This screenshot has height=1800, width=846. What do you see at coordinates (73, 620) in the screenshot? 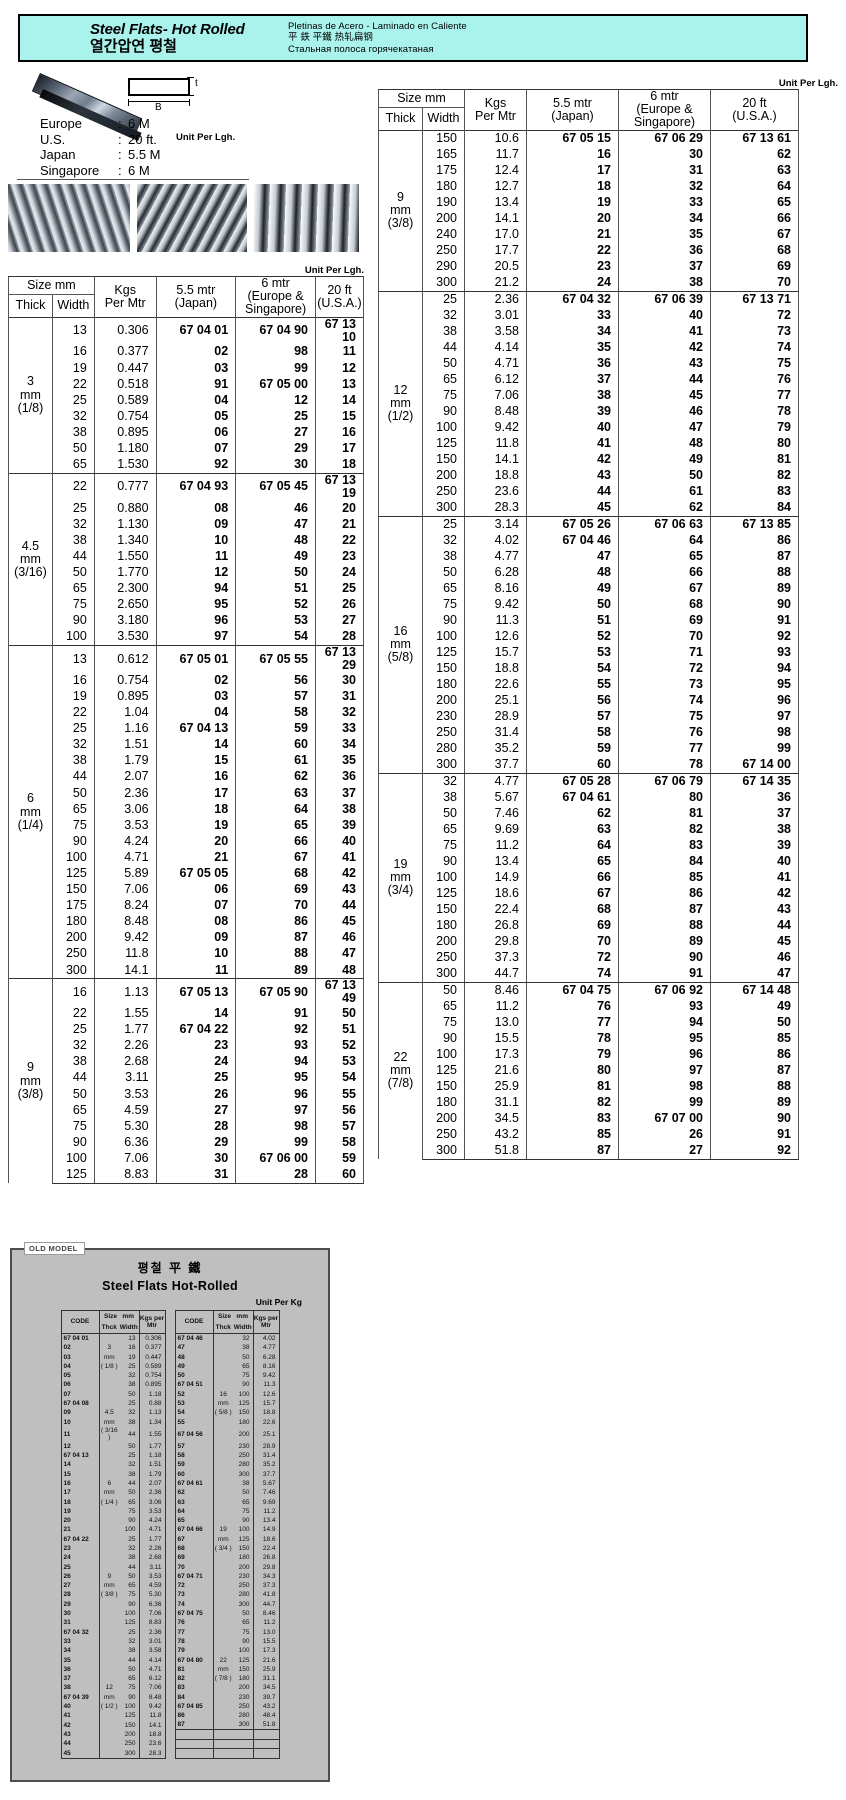
I see `cell-width: 90` at bounding box center [73, 620].